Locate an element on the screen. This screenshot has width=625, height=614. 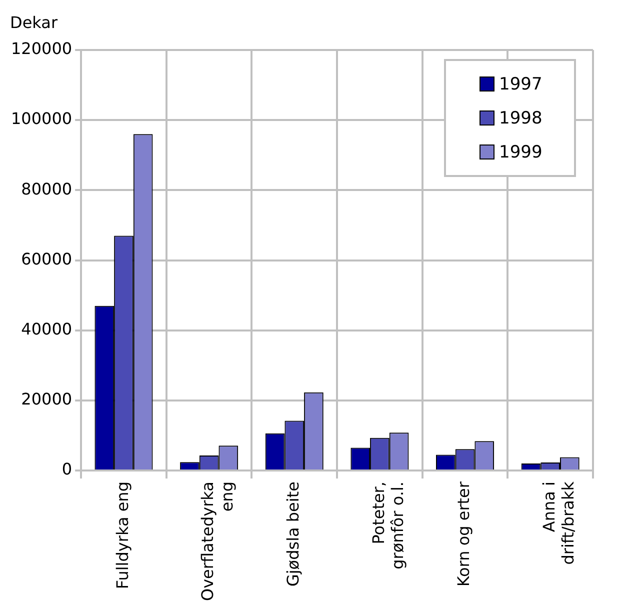
y-tick-label: 100000 is located at coordinates (41, 118).